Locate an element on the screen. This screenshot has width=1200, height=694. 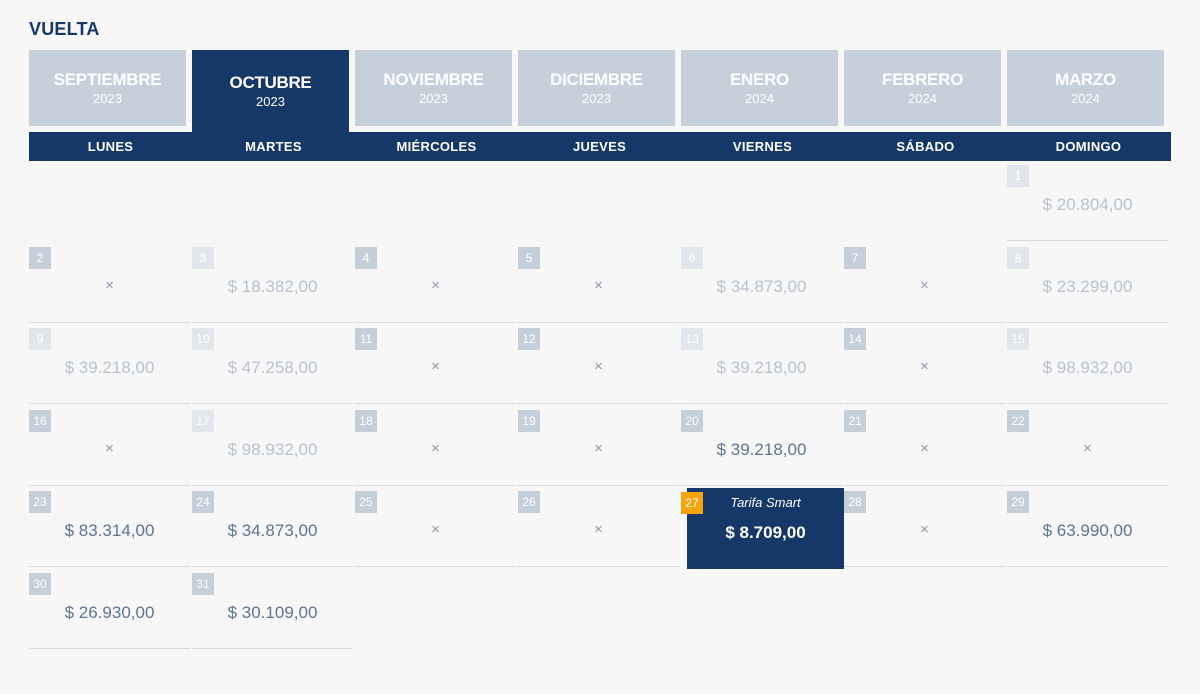
day-price: $ 26.930,00 is located at coordinates (109, 612).